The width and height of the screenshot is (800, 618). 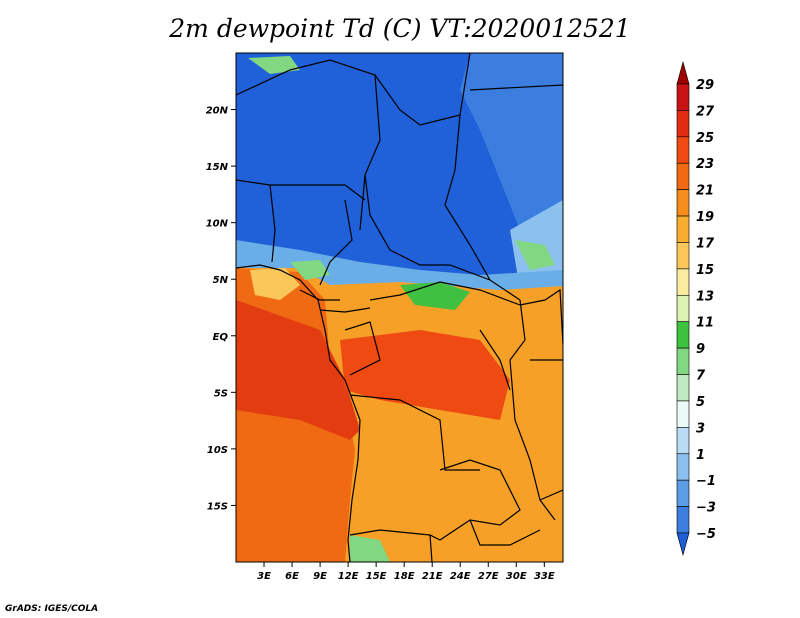 I want to click on colorbar-label: 17, so click(x=705, y=243).